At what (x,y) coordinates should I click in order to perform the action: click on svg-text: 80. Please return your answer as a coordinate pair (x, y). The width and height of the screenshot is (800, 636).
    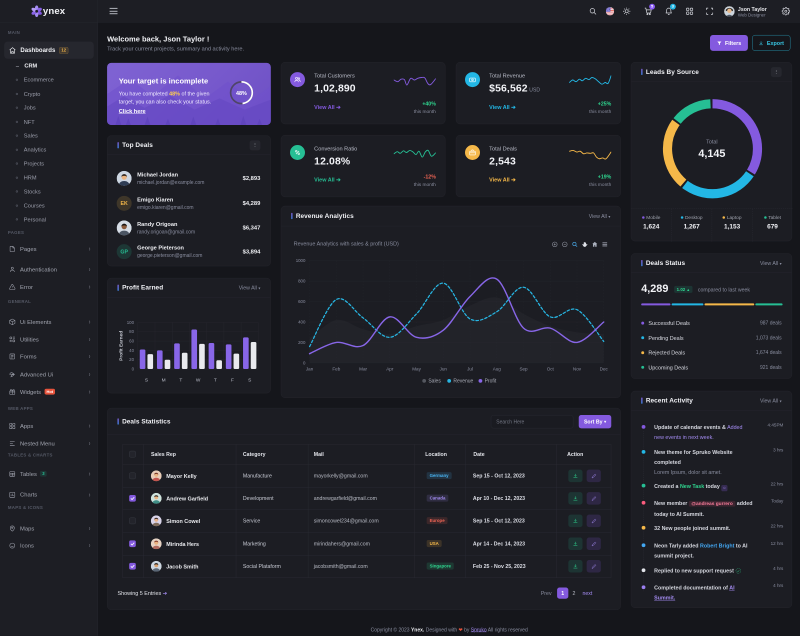
    Looking at the image, I should click on (131, 331).